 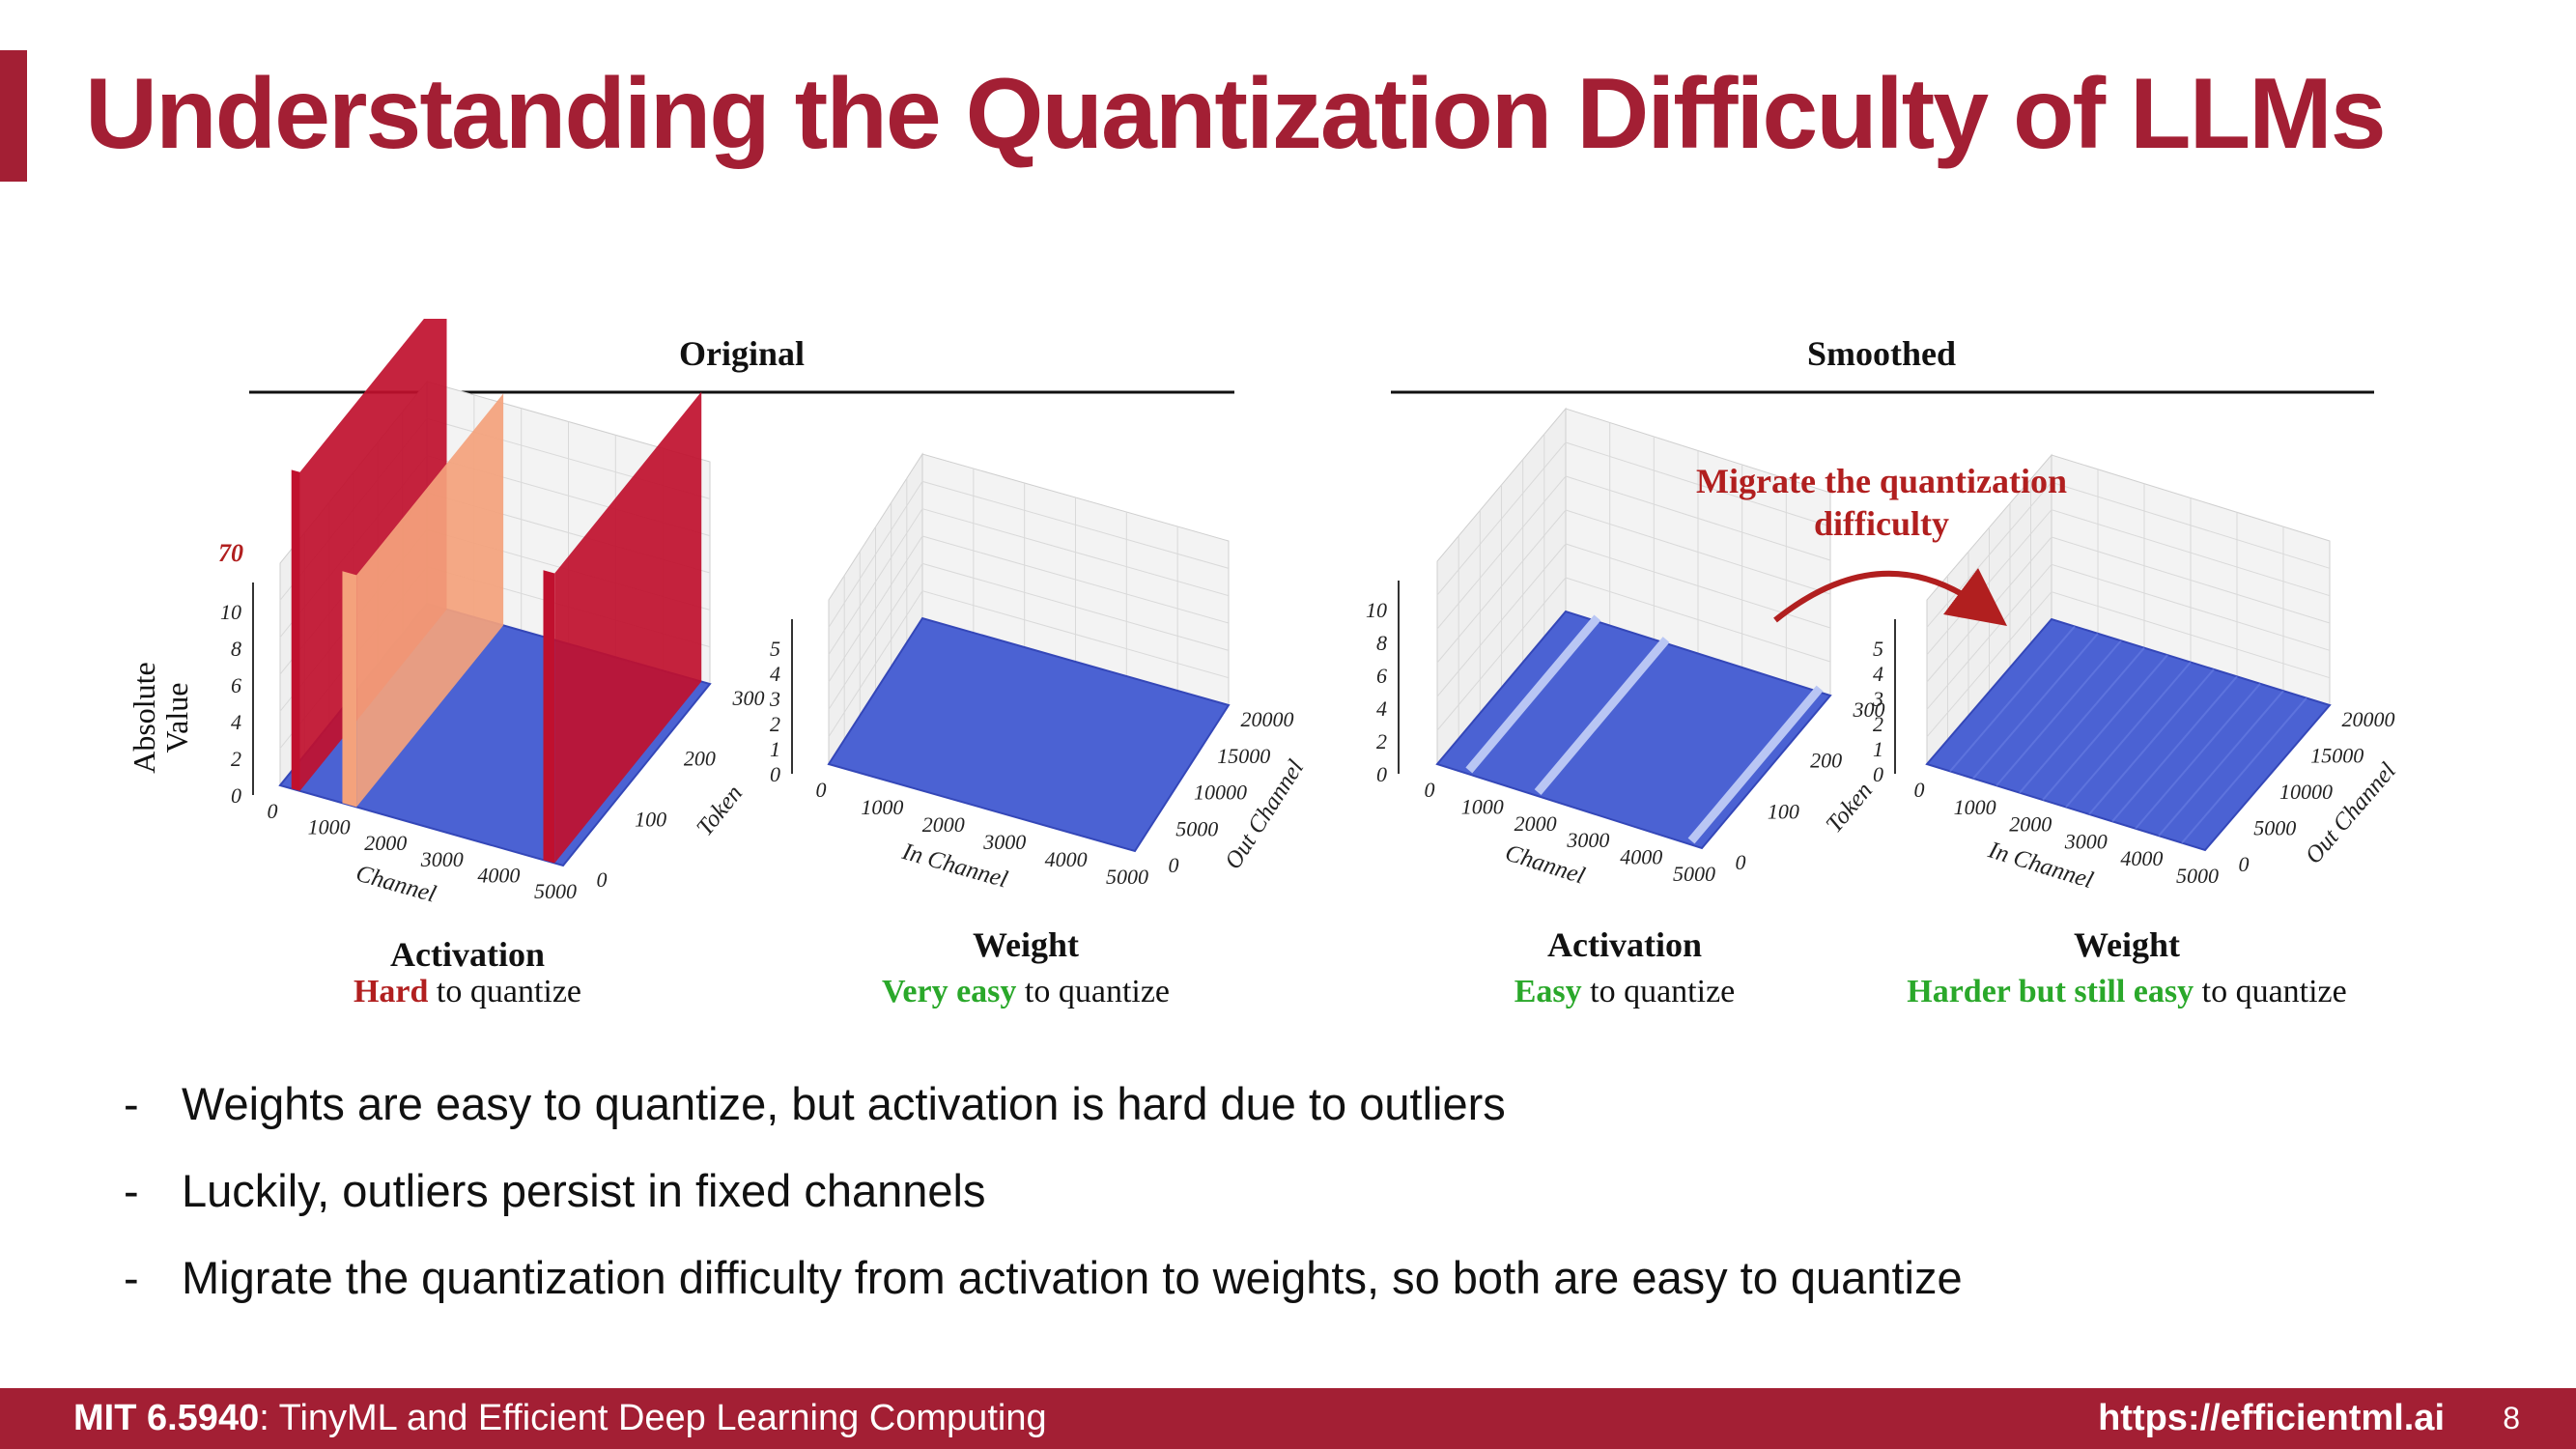 What do you see at coordinates (13, 116) in the screenshot?
I see `title-accent-bar` at bounding box center [13, 116].